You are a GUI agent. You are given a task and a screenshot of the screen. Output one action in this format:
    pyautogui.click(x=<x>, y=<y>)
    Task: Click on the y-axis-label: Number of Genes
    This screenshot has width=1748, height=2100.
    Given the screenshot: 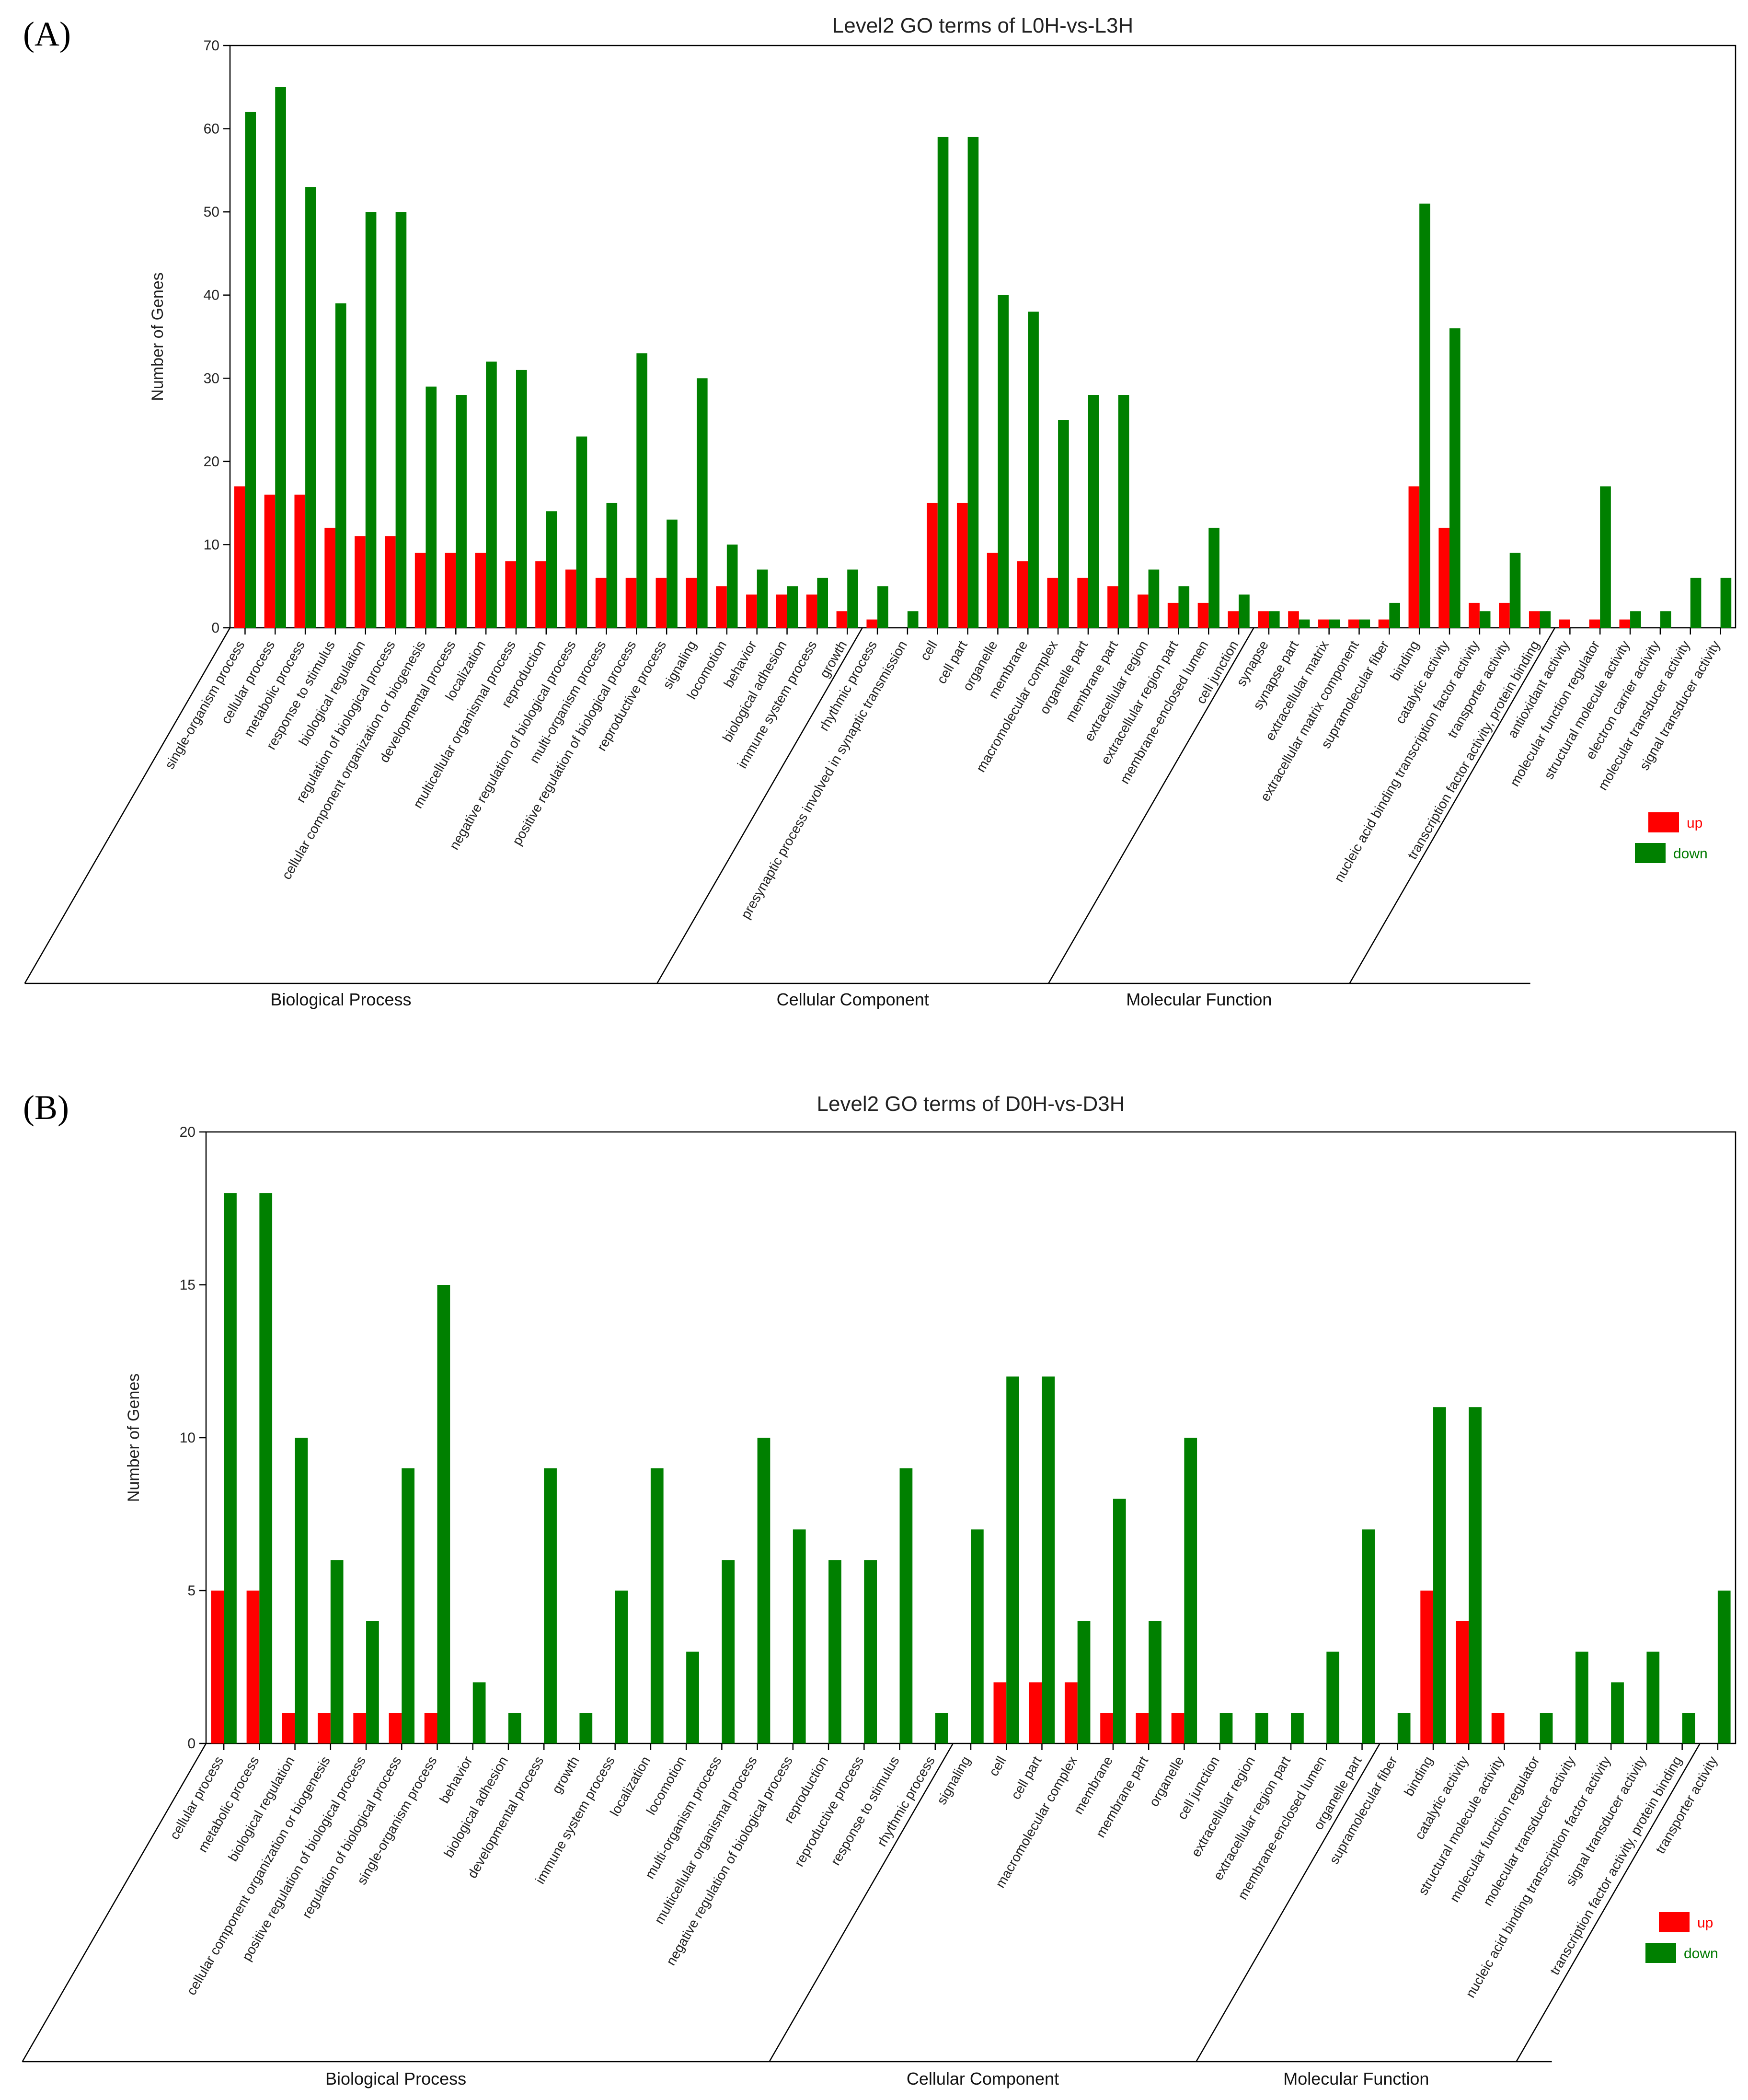 What is the action you would take?
    pyautogui.click(x=158, y=336)
    